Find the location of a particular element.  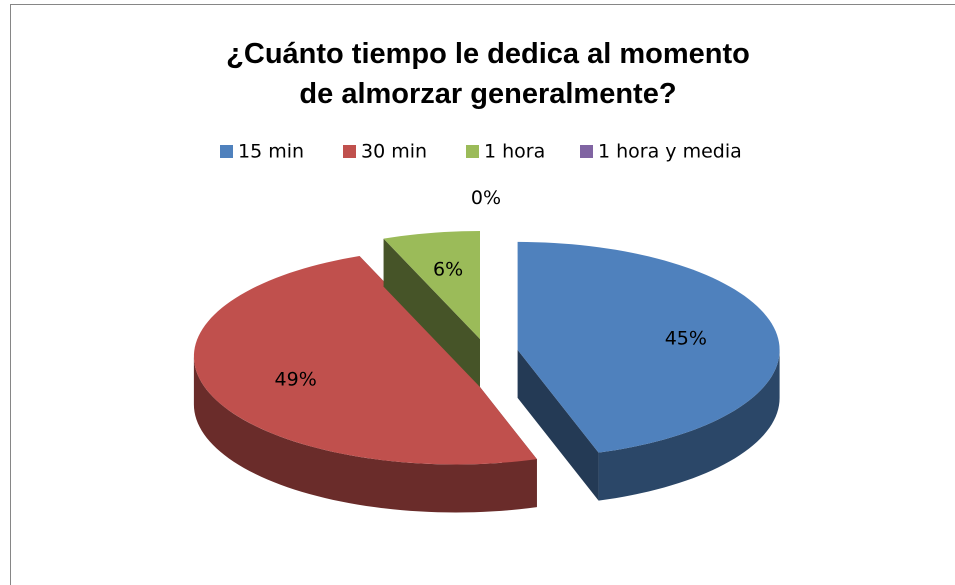

legend-label: 30 min is located at coordinates (394, 152).